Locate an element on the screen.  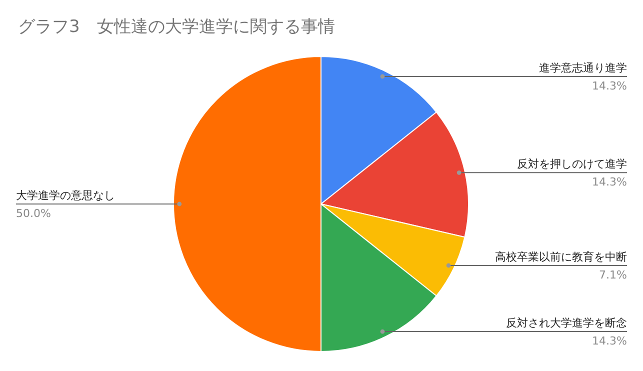
data-label: 50.0% is located at coordinates (33, 213).